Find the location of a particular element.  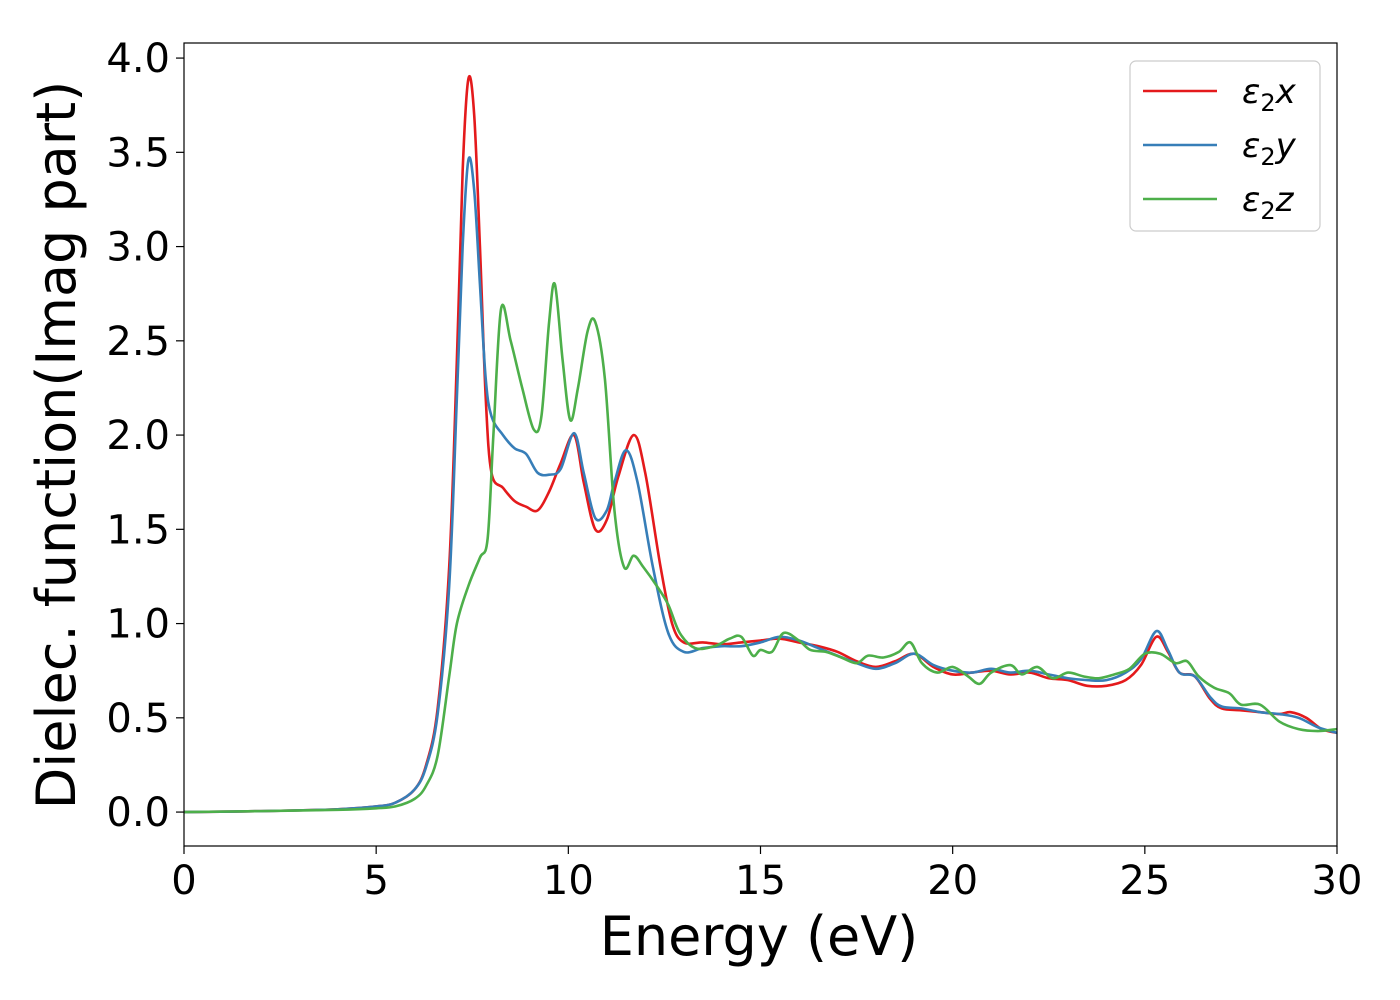

y-tick-label: 3.5 is located at coordinates (138, 153).